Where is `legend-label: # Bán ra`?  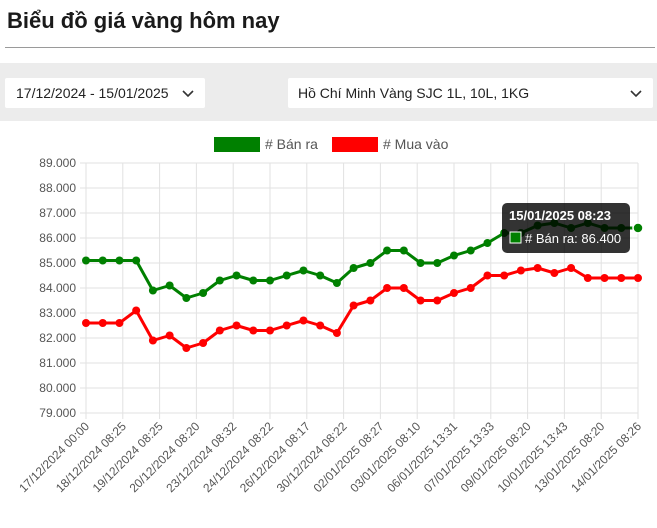
legend-label: # Bán ra is located at coordinates (291, 144).